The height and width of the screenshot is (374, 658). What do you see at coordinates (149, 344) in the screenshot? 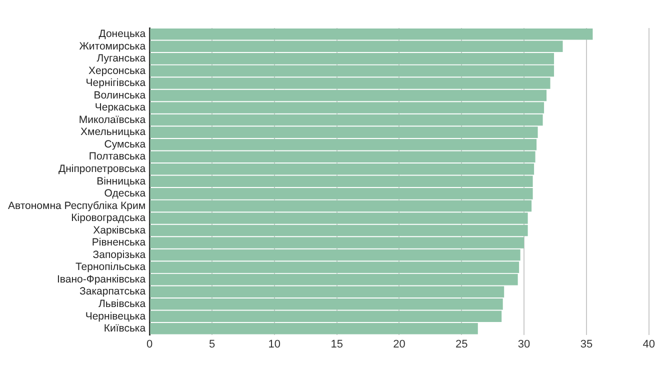
I see `x-tick-label: 0` at bounding box center [149, 344].